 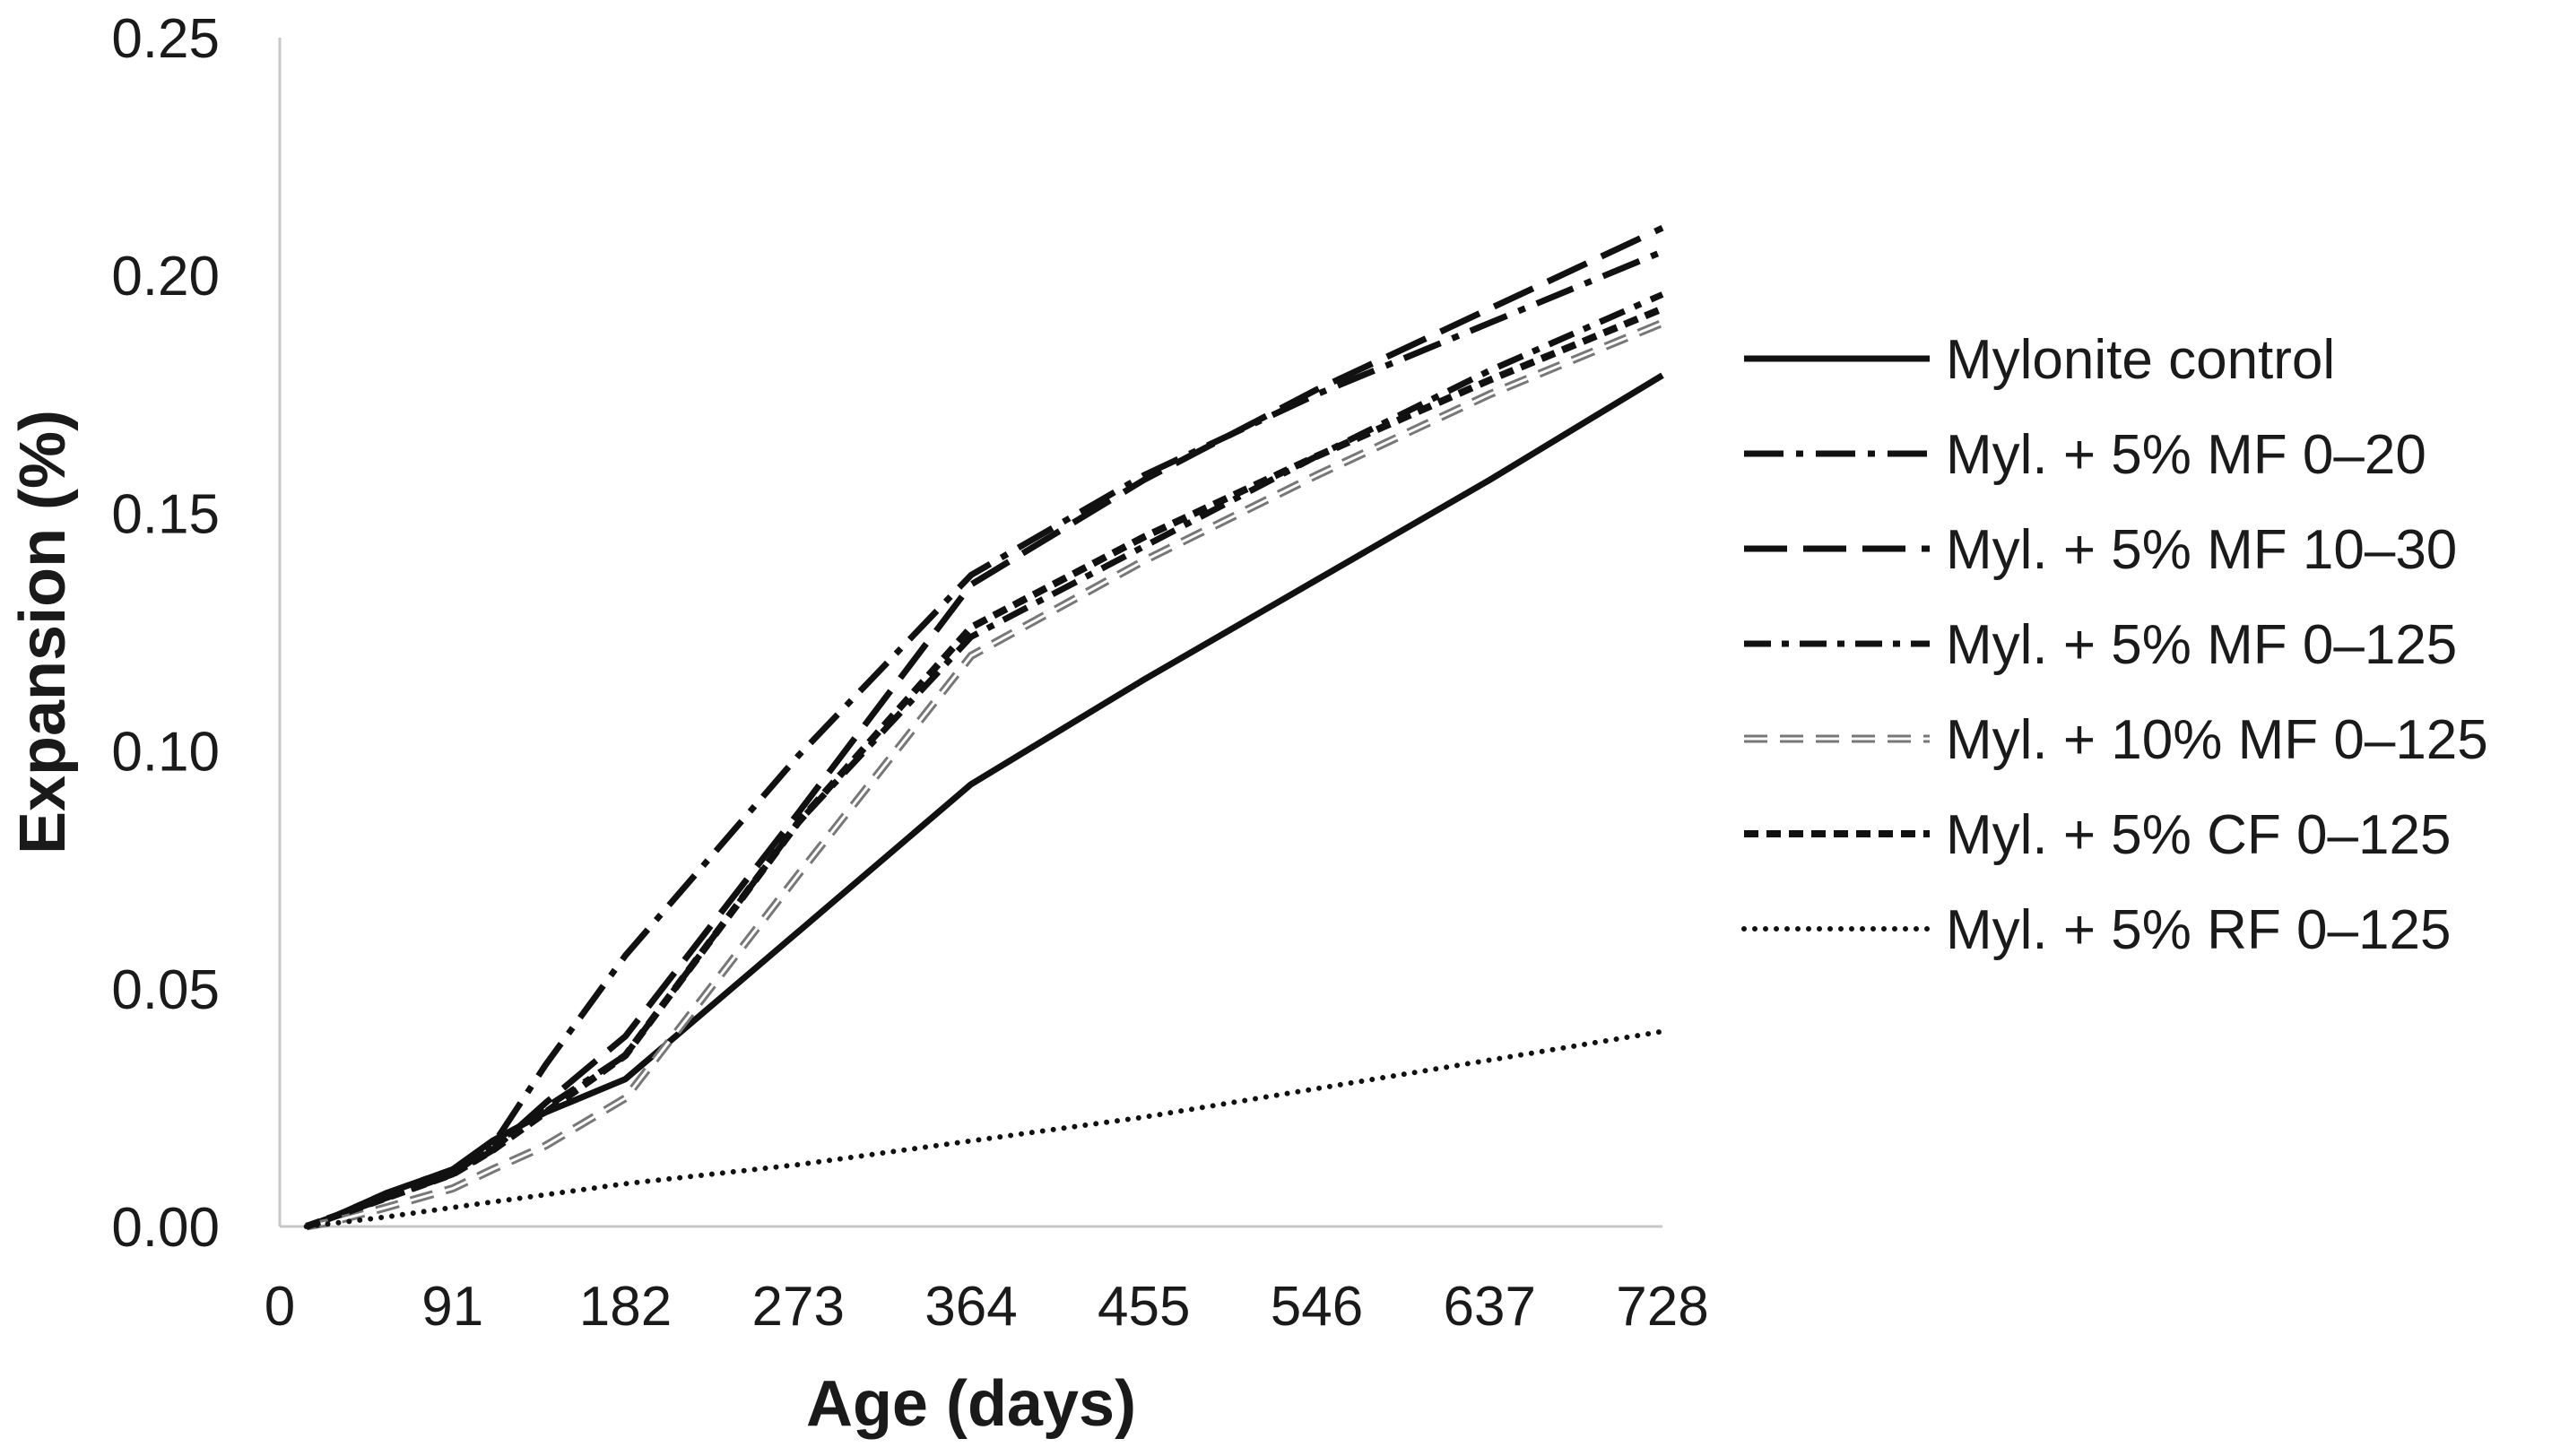 What do you see at coordinates (165, 633) in the screenshot?
I see `y-tick-labels: 0.00 0.05 0.10 0.15 0.20 0.25` at bounding box center [165, 633].